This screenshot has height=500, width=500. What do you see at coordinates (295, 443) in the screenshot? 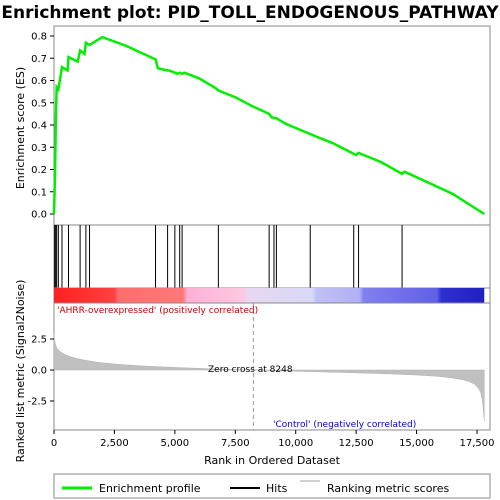
I see `x-tick-label: 10,000` at bounding box center [295, 443].